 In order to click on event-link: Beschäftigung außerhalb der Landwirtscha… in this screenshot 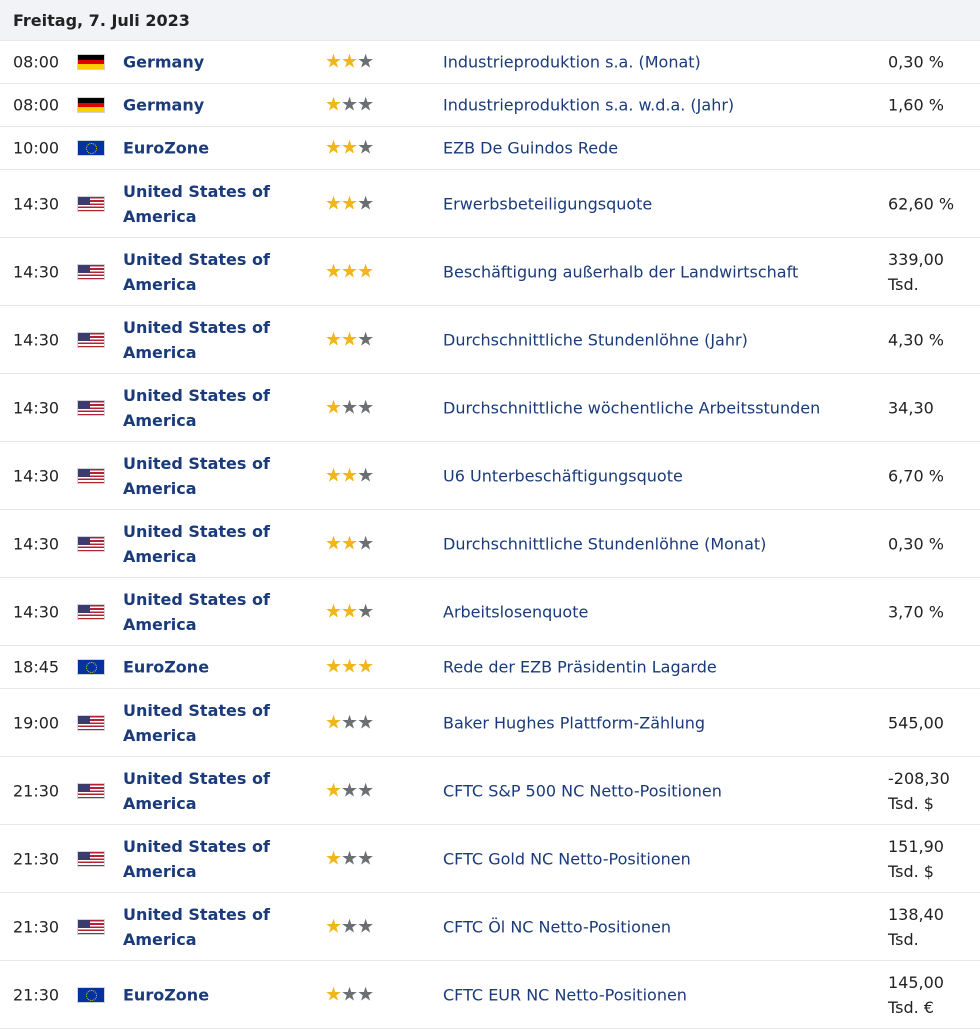, I will do `click(621, 271)`.